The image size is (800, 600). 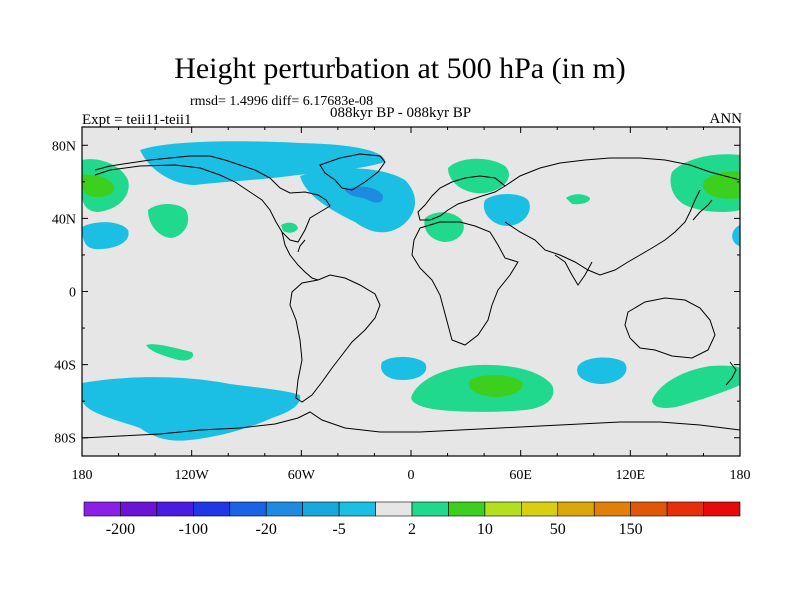 I want to click on anomaly-south-pacific, so click(x=191, y=409).